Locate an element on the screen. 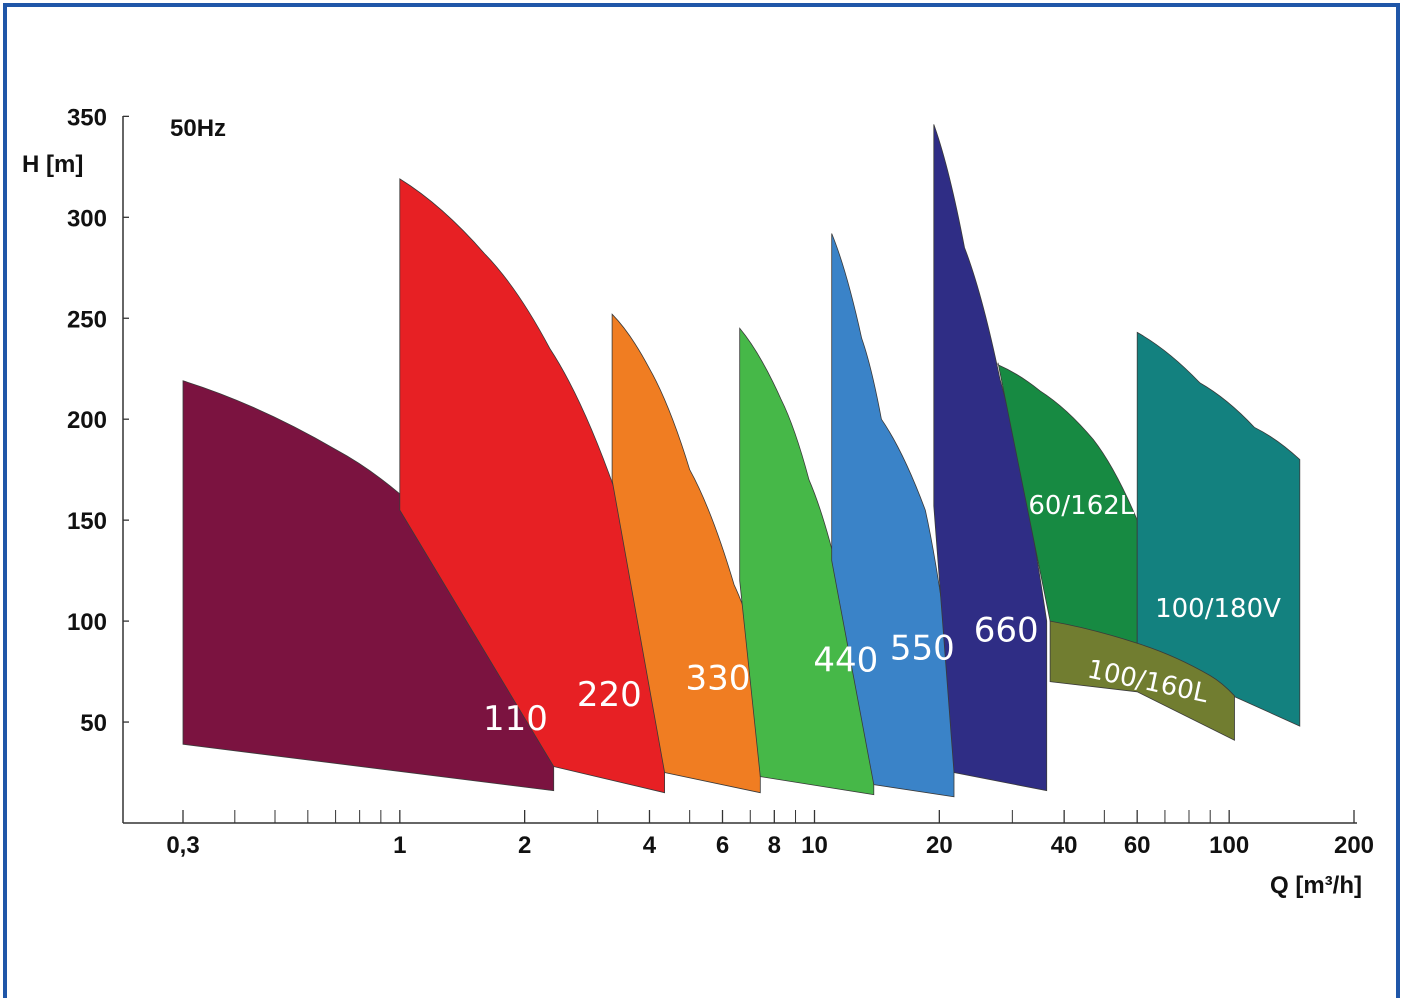  x-tick-label: 20 is located at coordinates (939, 845).